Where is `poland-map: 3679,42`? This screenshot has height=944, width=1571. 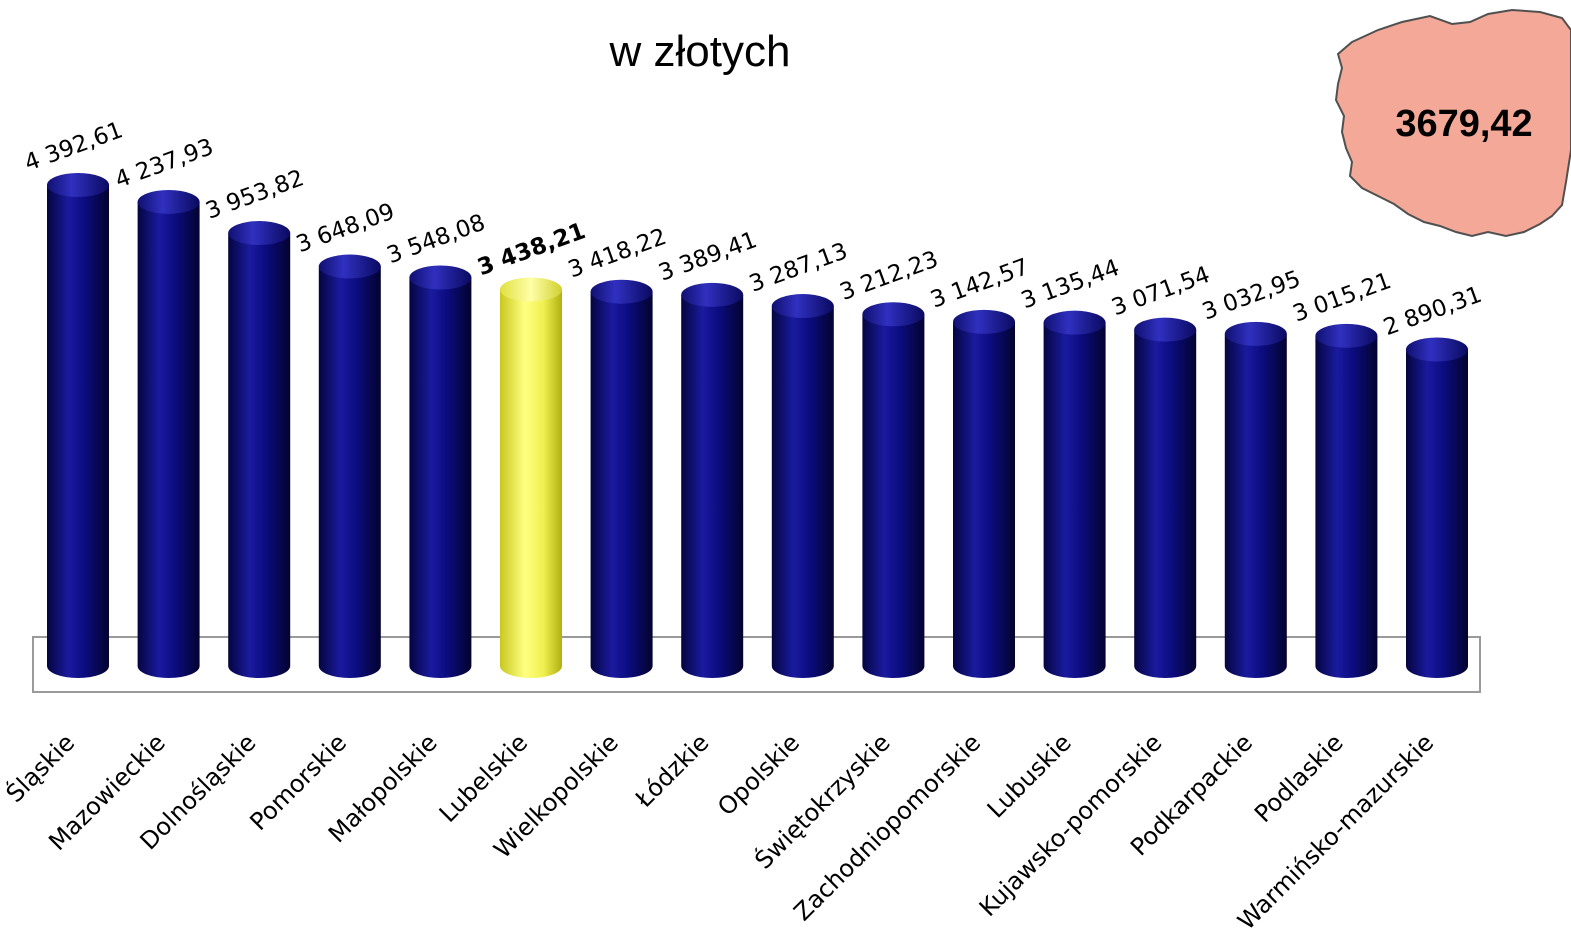
poland-map: 3679,42 is located at coordinates (1452, 123).